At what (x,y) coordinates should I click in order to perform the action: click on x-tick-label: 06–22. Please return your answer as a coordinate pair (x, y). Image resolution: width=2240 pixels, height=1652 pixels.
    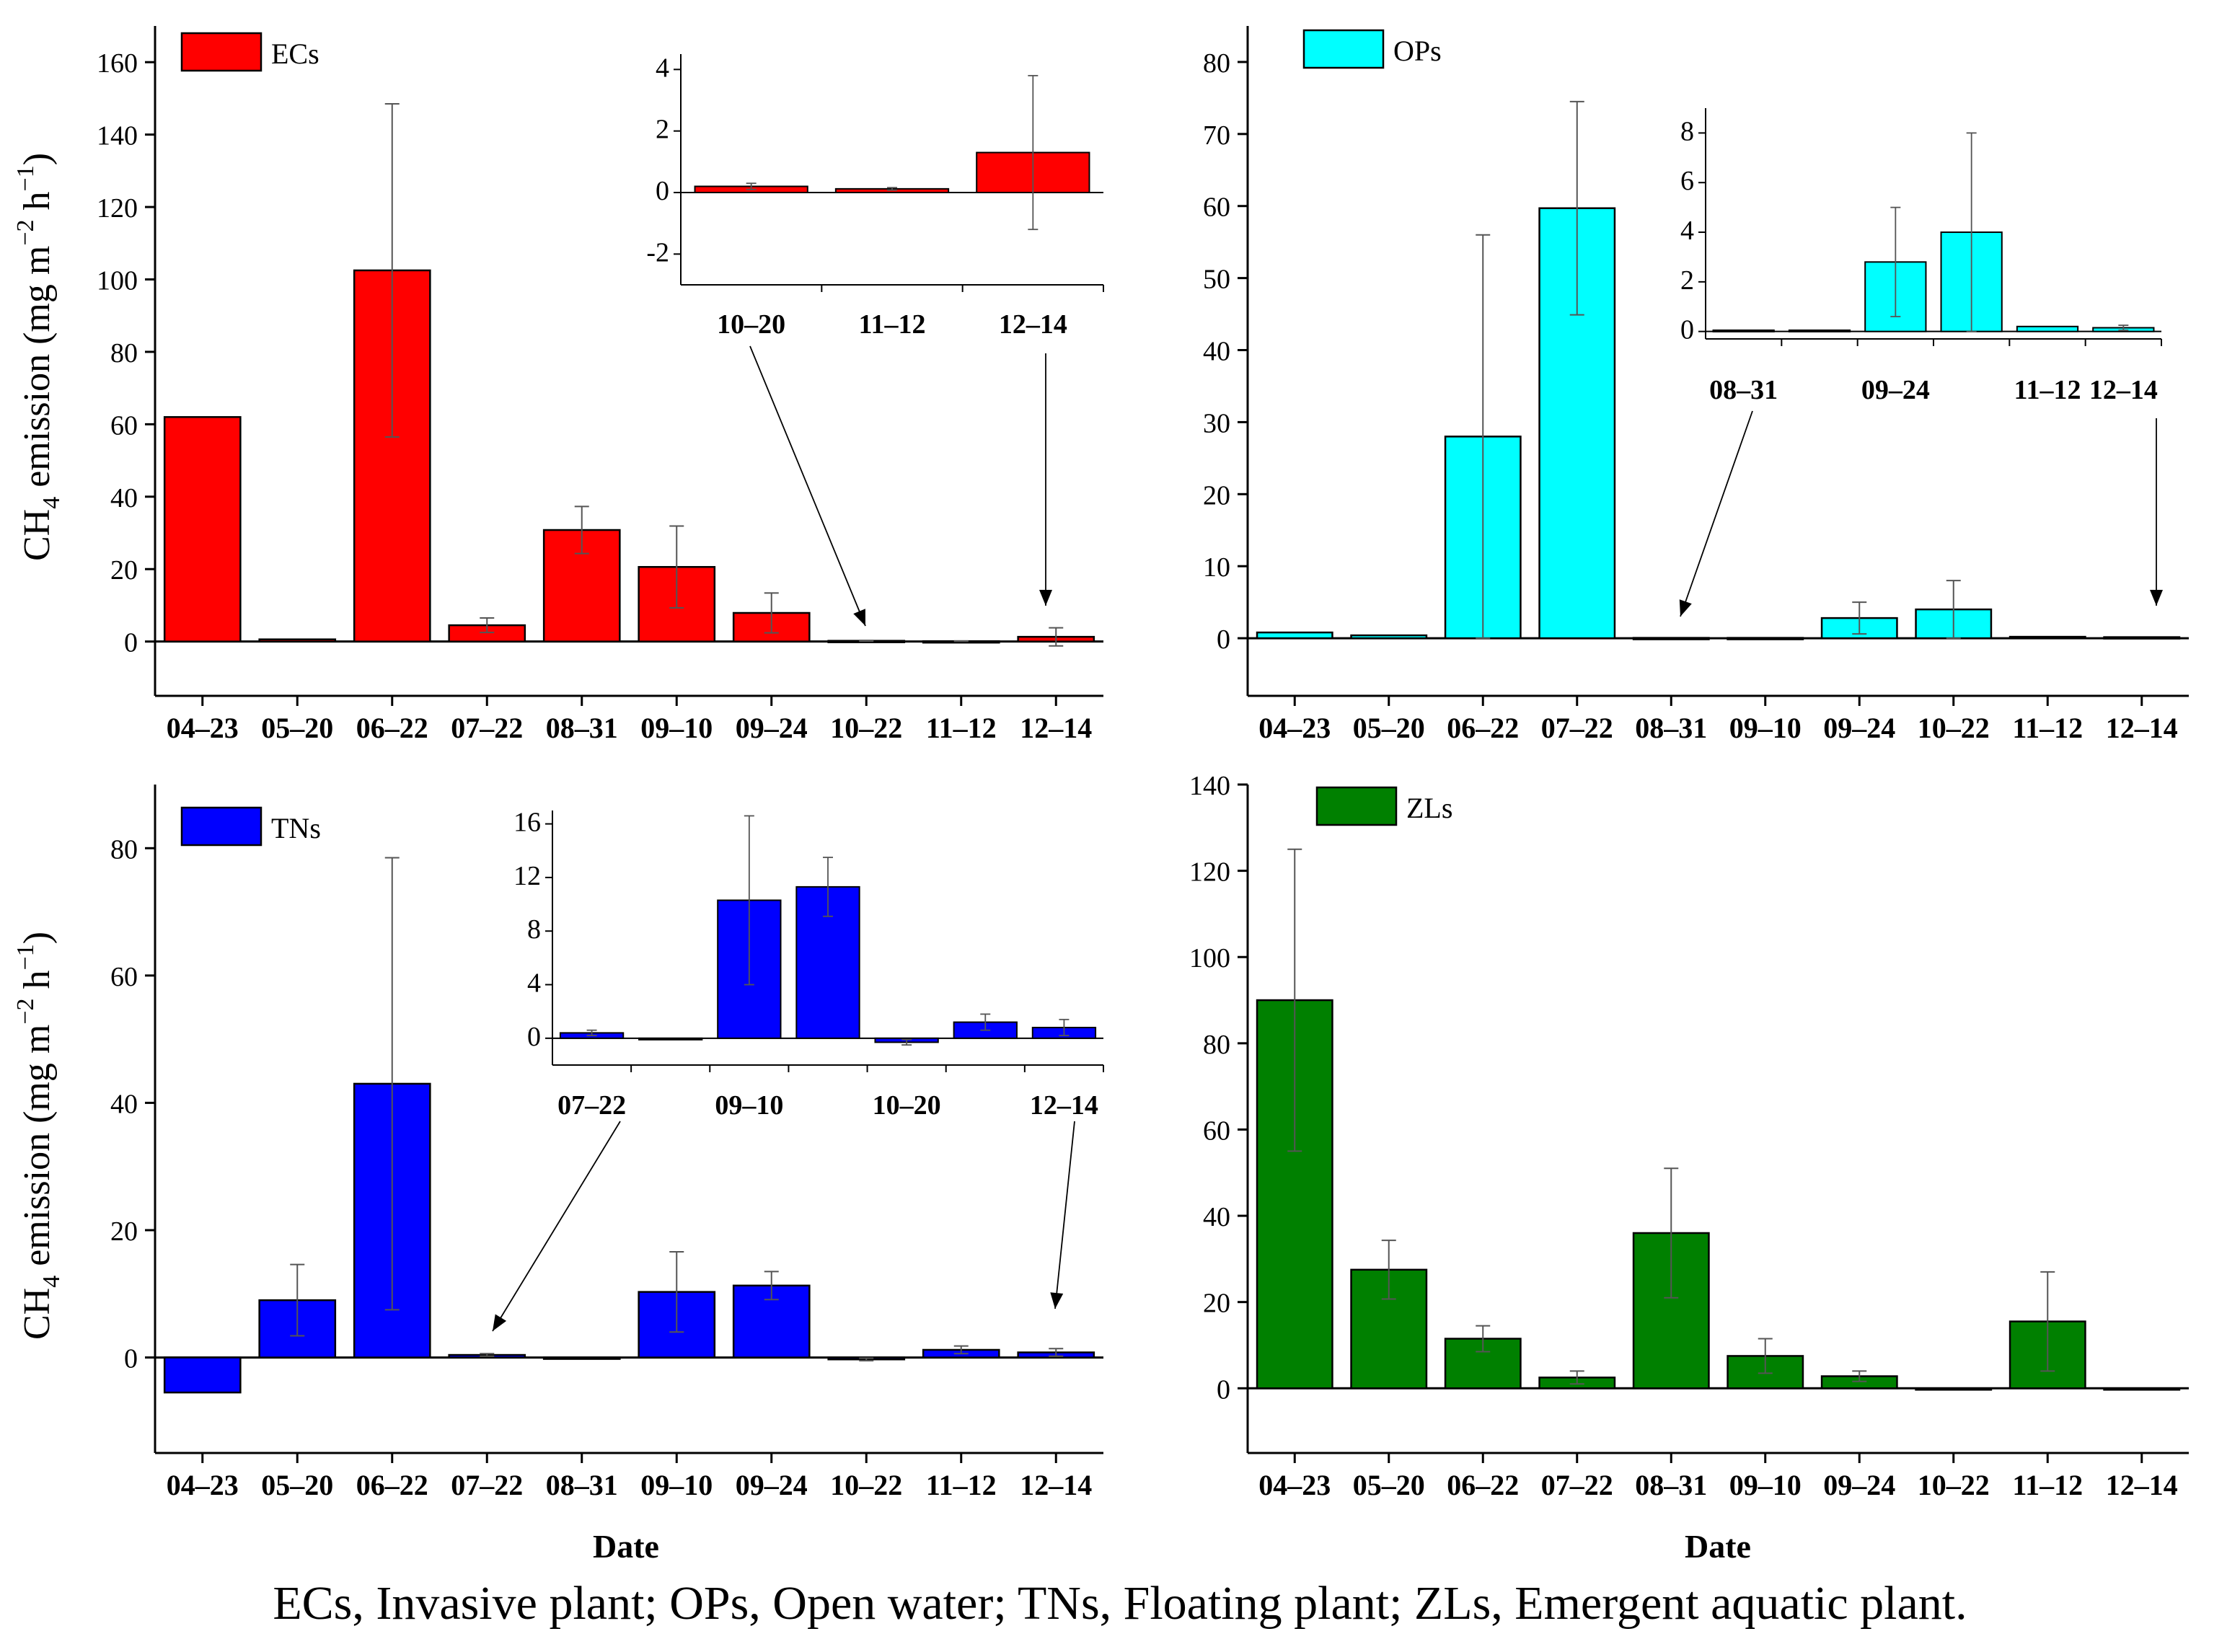
    Looking at the image, I should click on (1483, 1485).